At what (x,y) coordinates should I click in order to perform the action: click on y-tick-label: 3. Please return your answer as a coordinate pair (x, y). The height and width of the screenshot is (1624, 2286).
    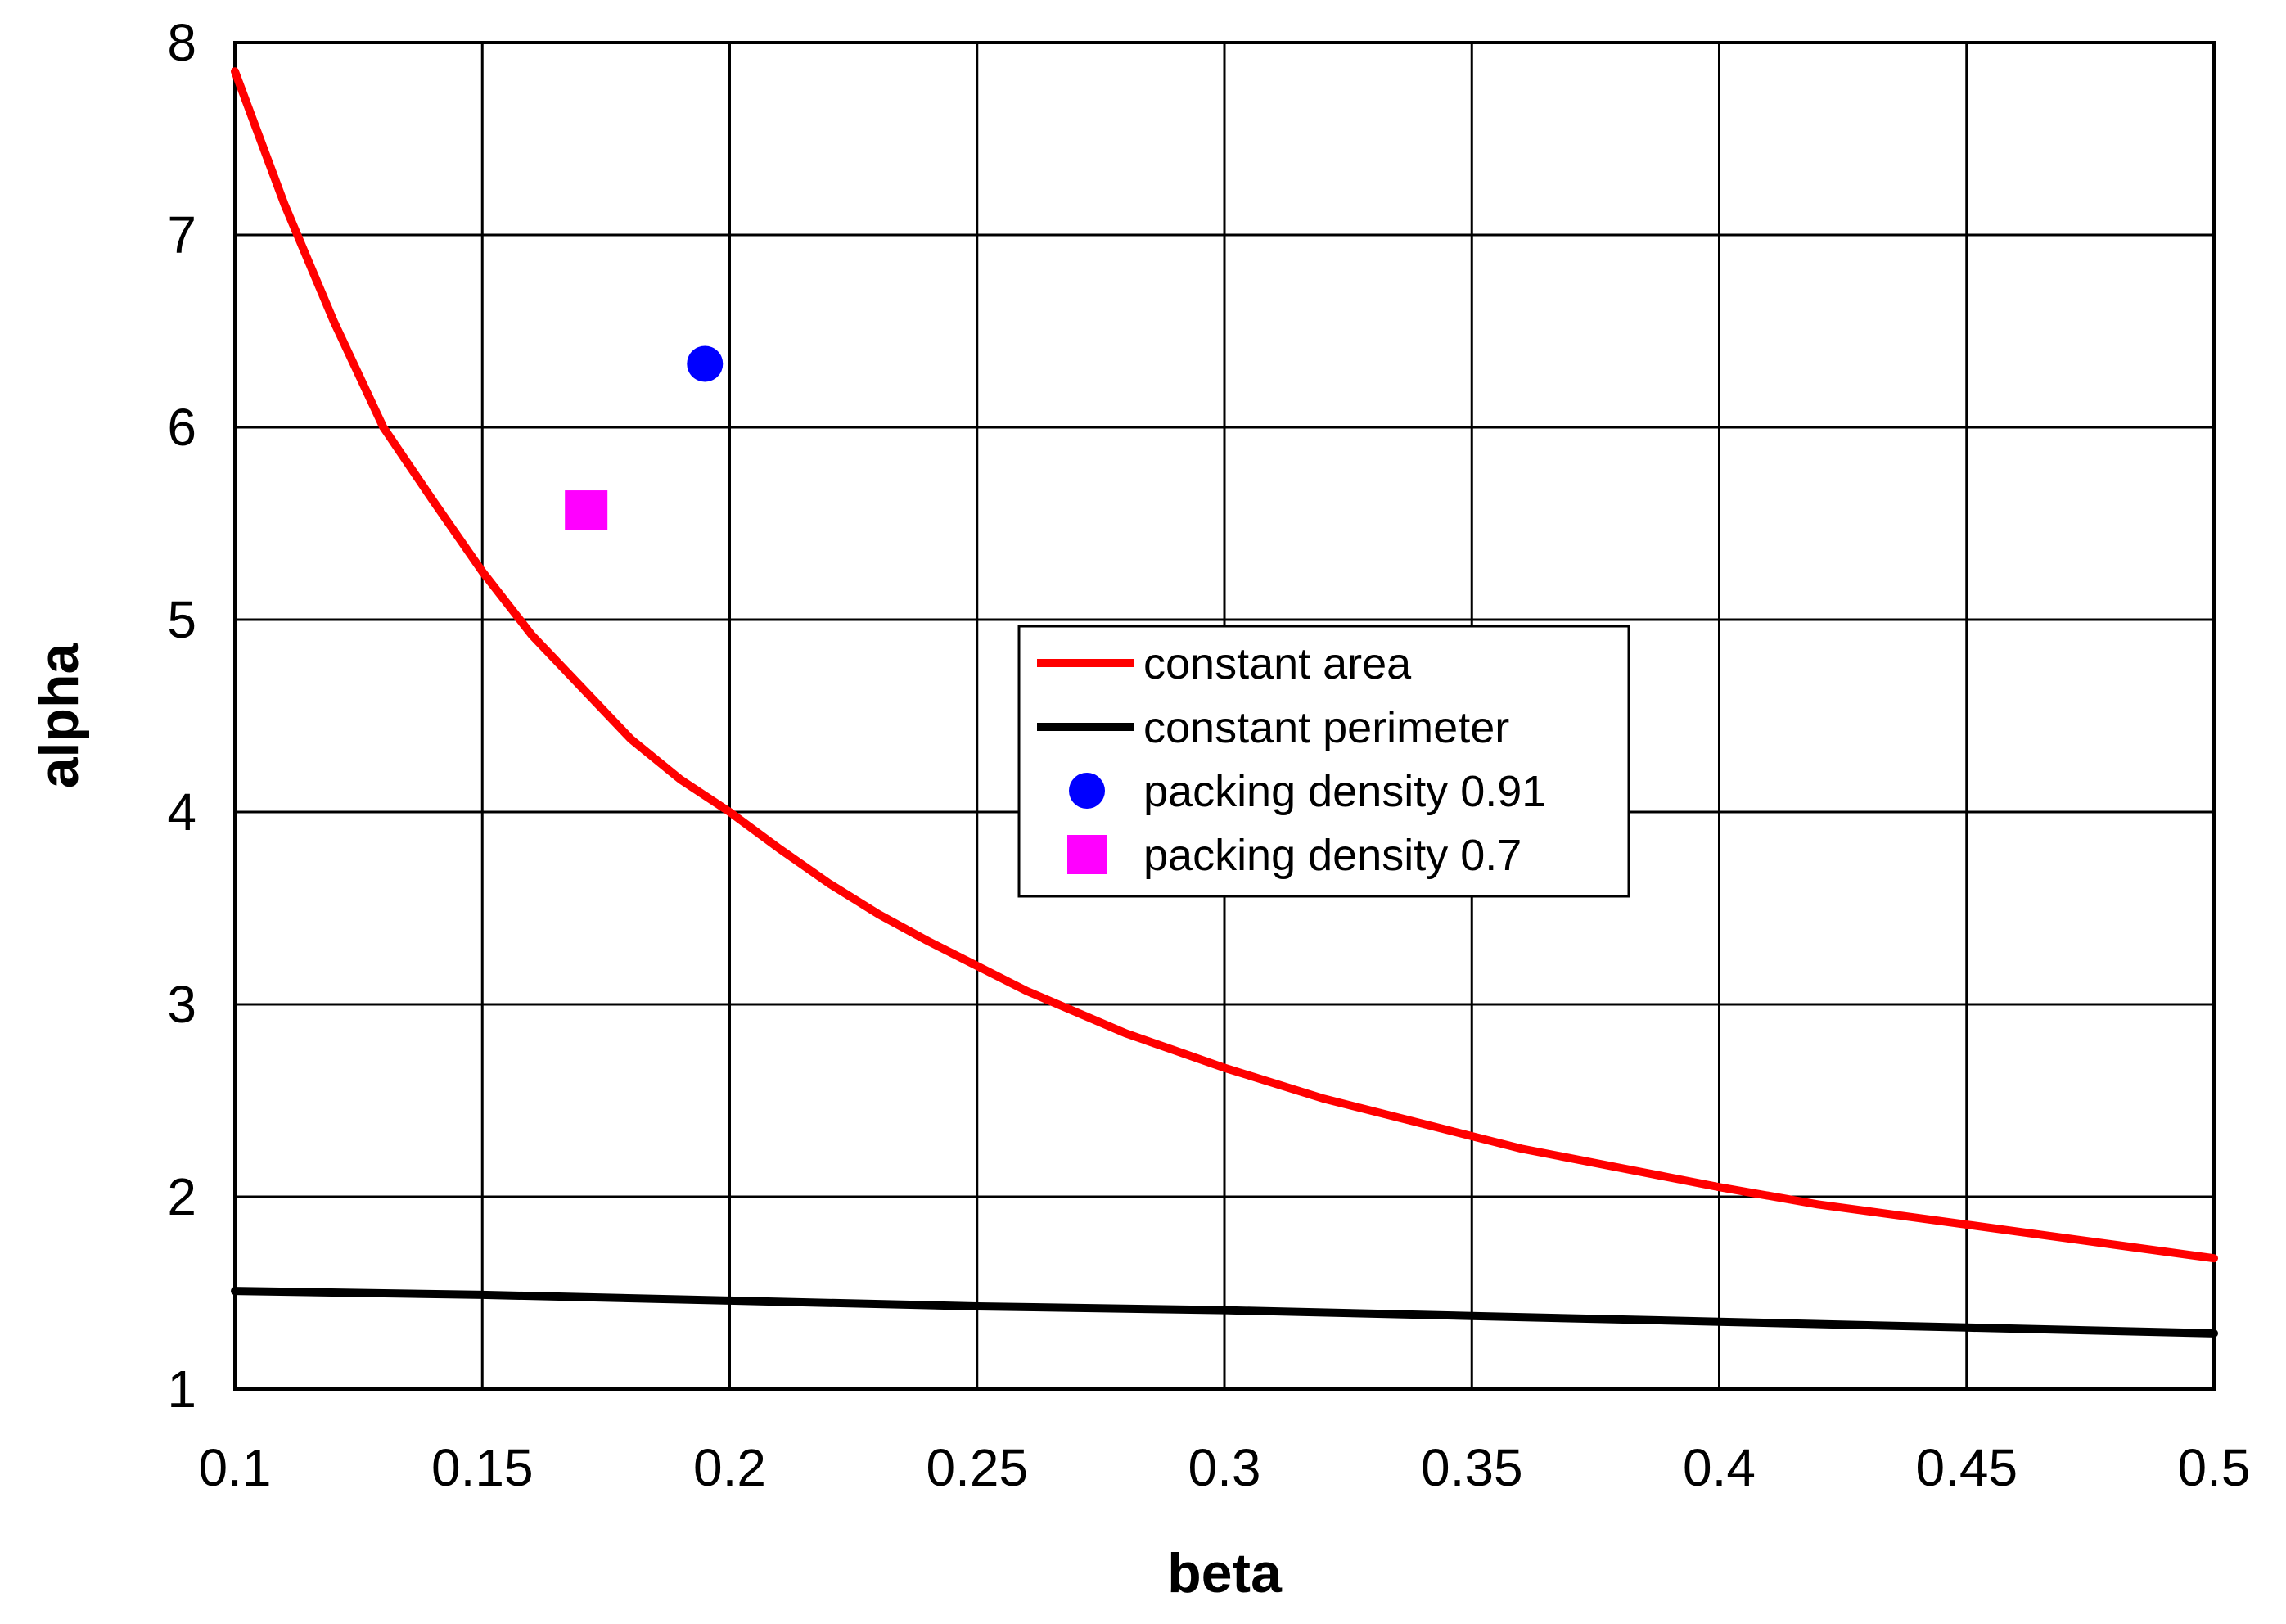
    Looking at the image, I should click on (181, 1005).